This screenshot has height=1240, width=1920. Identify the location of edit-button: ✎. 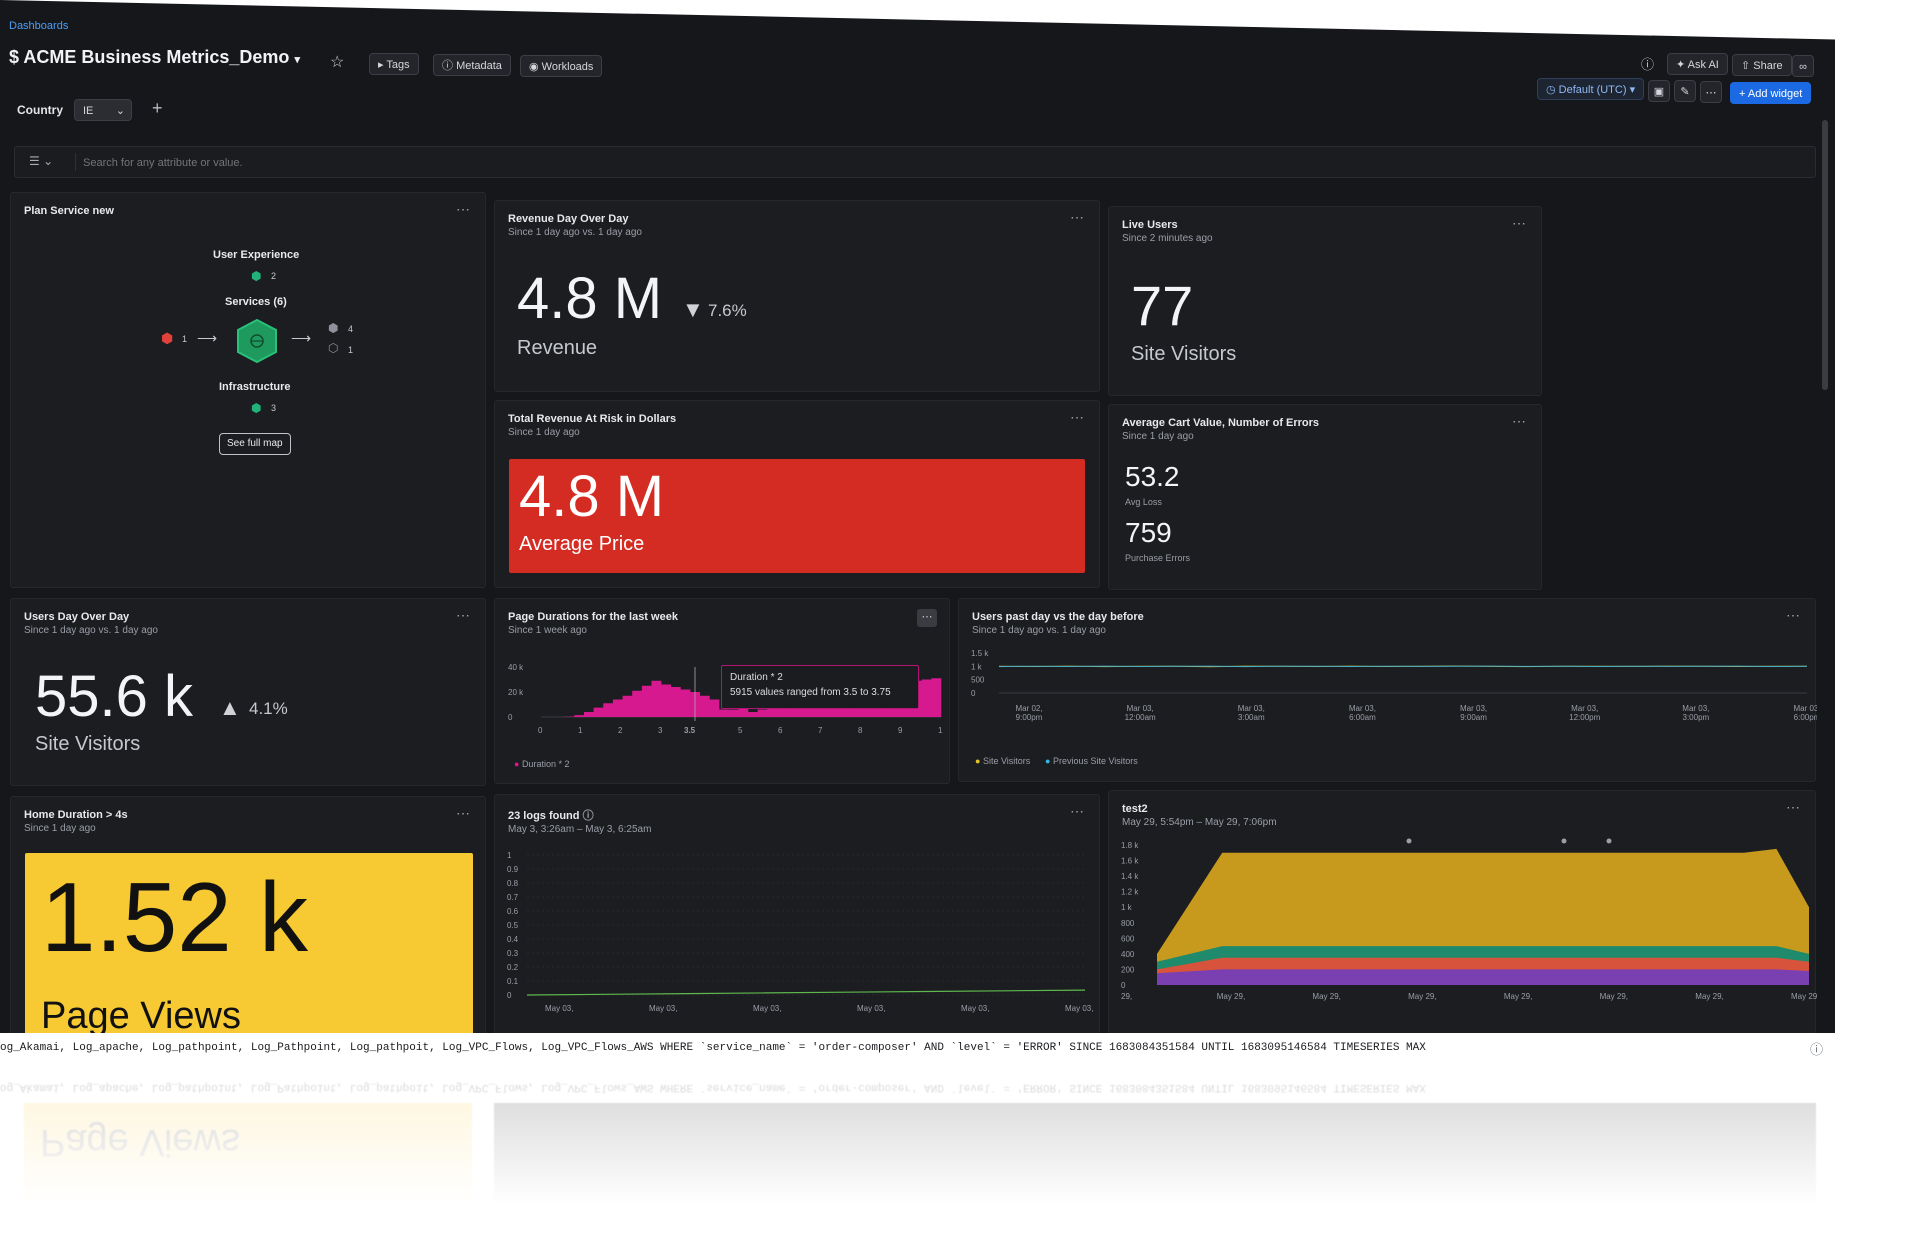
(1685, 91).